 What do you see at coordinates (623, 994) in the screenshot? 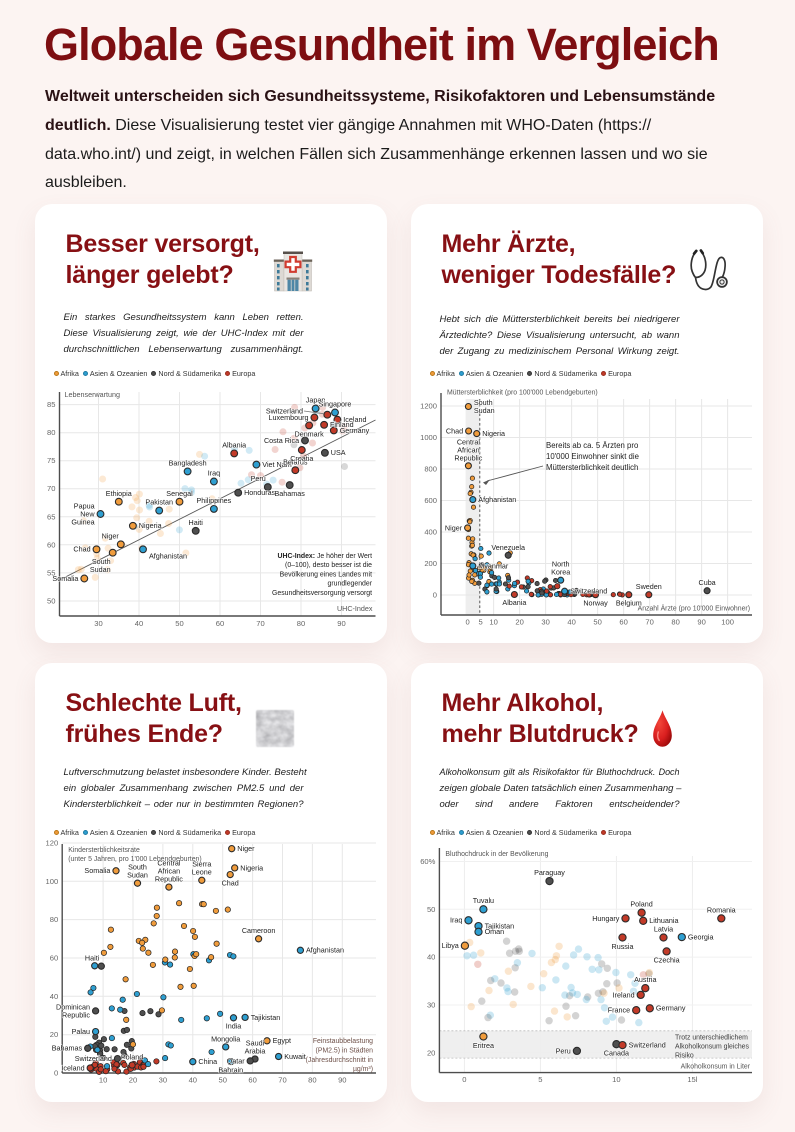
I see `svg-text: Ireland` at bounding box center [623, 994].